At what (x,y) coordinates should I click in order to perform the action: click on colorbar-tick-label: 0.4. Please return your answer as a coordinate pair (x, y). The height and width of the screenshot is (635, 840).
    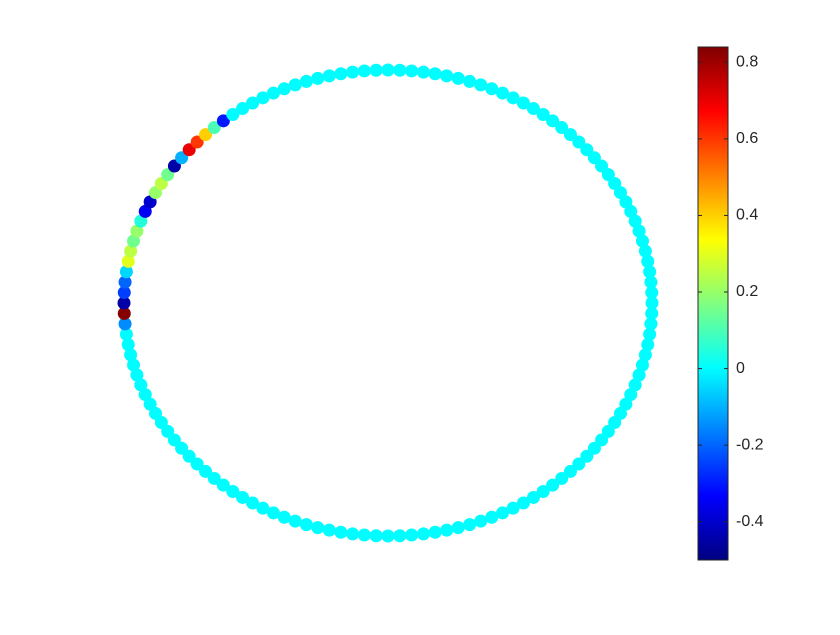
    Looking at the image, I should click on (747, 215).